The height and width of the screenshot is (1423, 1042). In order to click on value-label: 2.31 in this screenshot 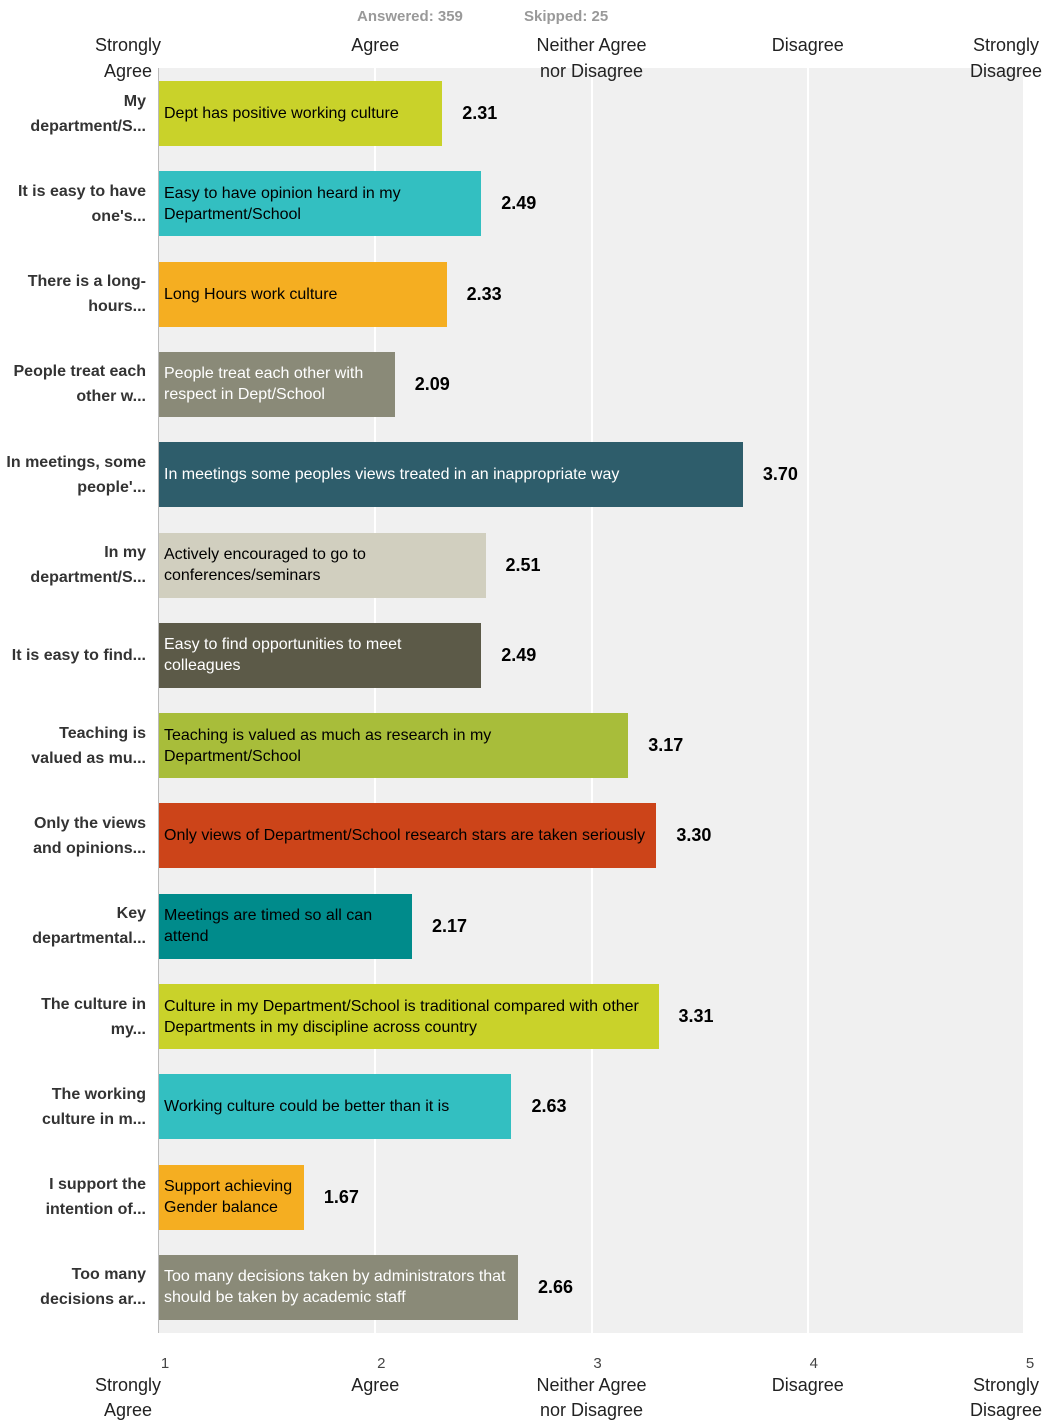, I will do `click(480, 113)`.